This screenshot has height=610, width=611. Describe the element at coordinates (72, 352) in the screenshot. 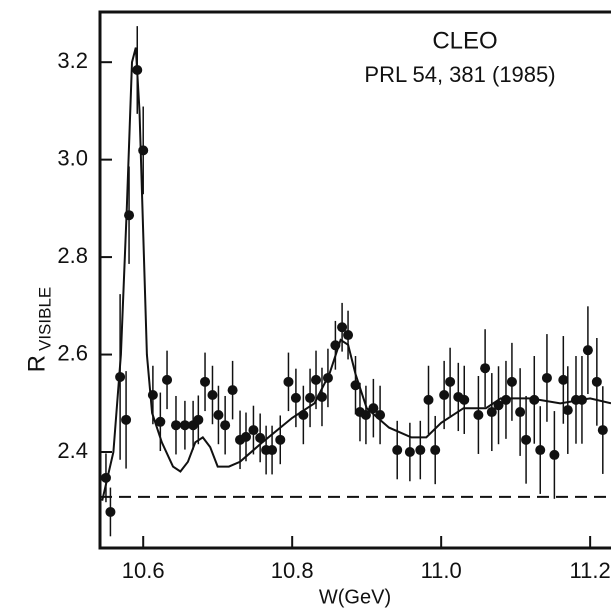

I see `y-tick-label: 2.6` at that location.